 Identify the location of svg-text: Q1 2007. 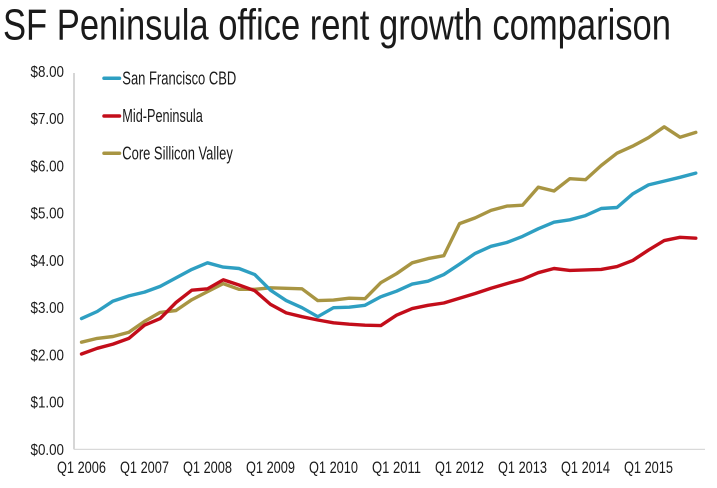
(144, 468).